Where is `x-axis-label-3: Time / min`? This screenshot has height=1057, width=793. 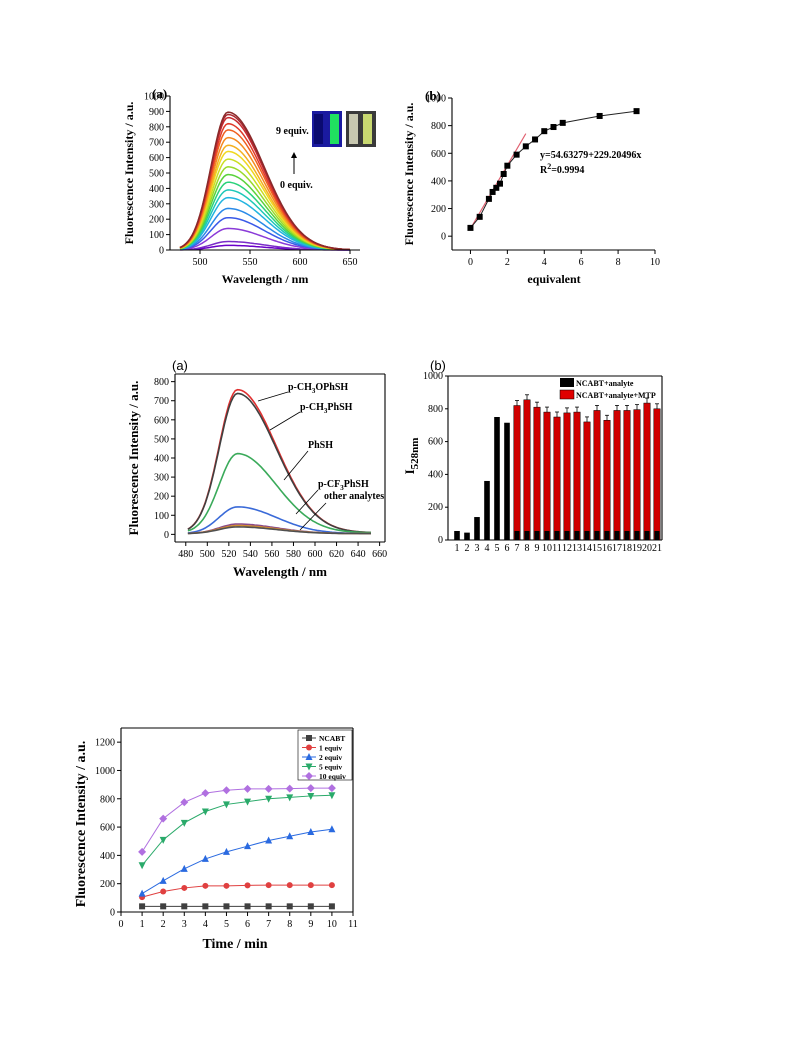
x-axis-label-3: Time / min is located at coordinates (234, 944).